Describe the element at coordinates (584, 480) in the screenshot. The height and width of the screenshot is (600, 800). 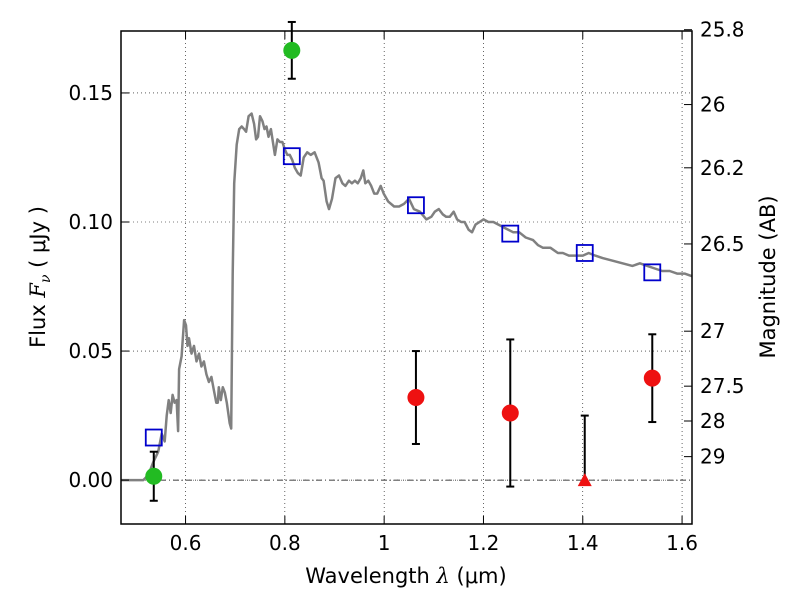
I see `upper-limit-triangle` at that location.